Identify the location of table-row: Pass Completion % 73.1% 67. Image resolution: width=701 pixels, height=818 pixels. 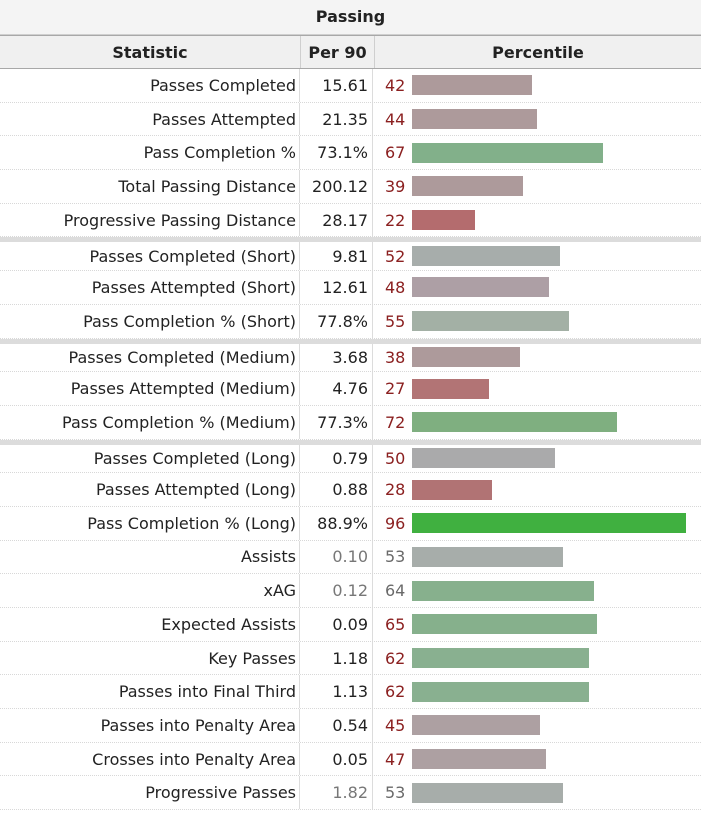
(350, 153).